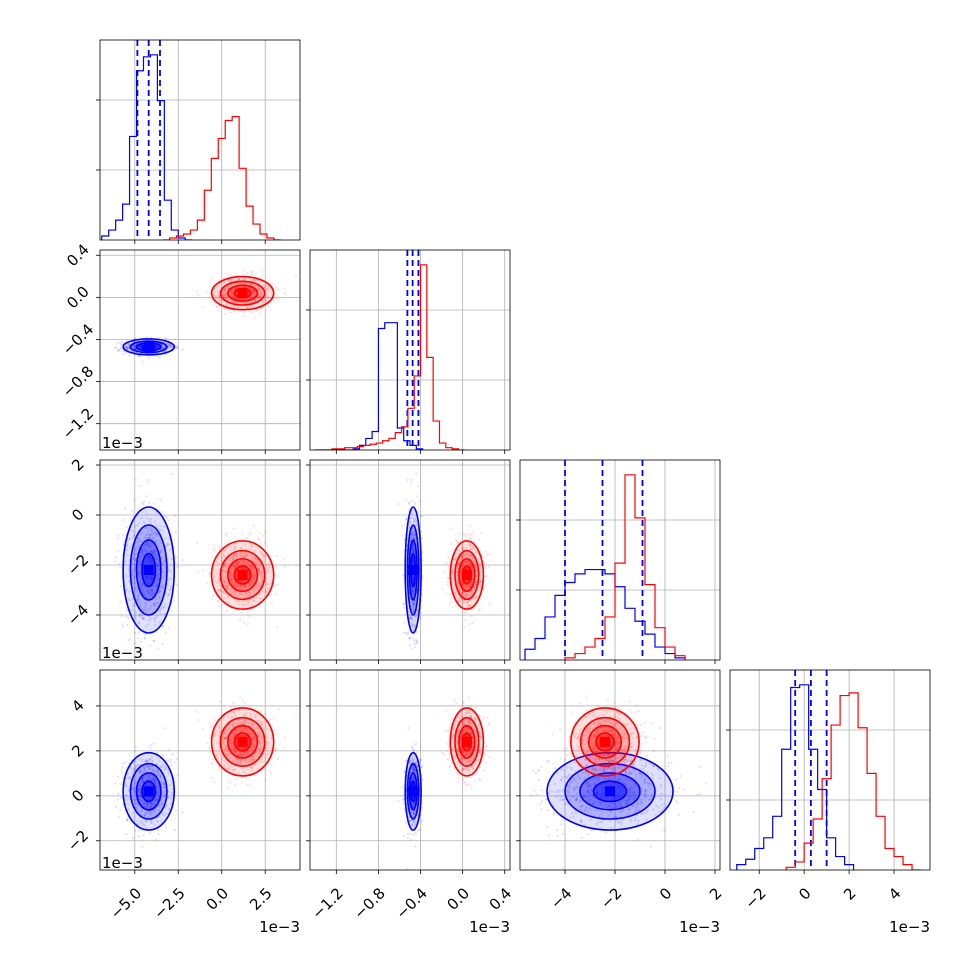 The image size is (970, 970). I want to click on density-peak, so click(148, 570).